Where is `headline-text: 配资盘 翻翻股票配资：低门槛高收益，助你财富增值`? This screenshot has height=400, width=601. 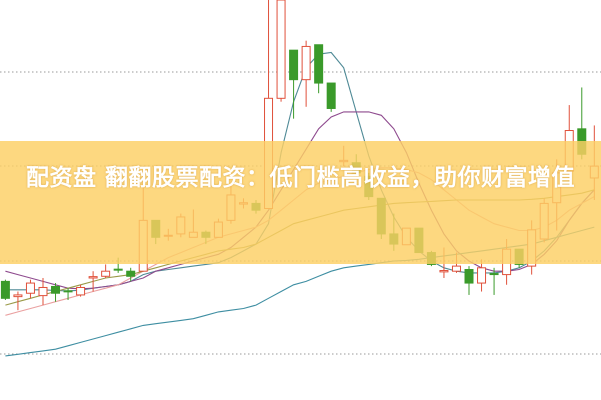
headline-text: 配资盘 翻翻股票配资：低门槛高收益，助你财富增值 is located at coordinates (300, 178).